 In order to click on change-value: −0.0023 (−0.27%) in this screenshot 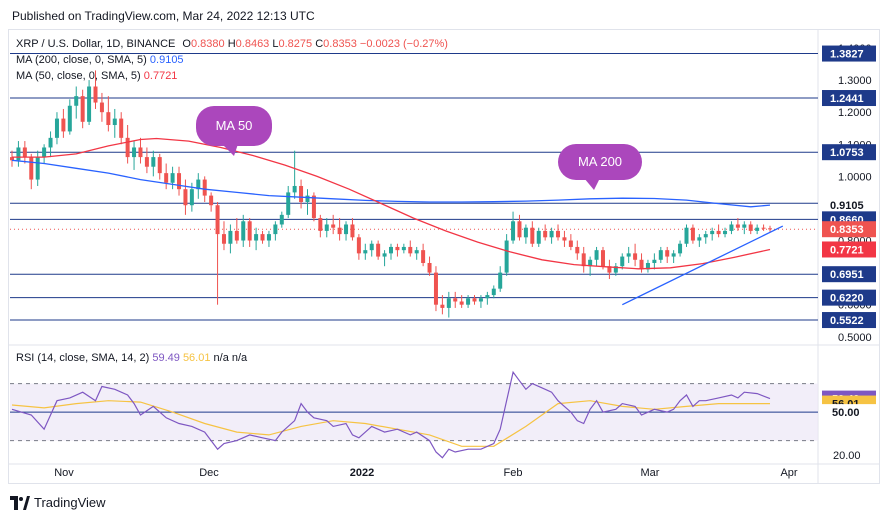, I will do `click(403, 44)`.